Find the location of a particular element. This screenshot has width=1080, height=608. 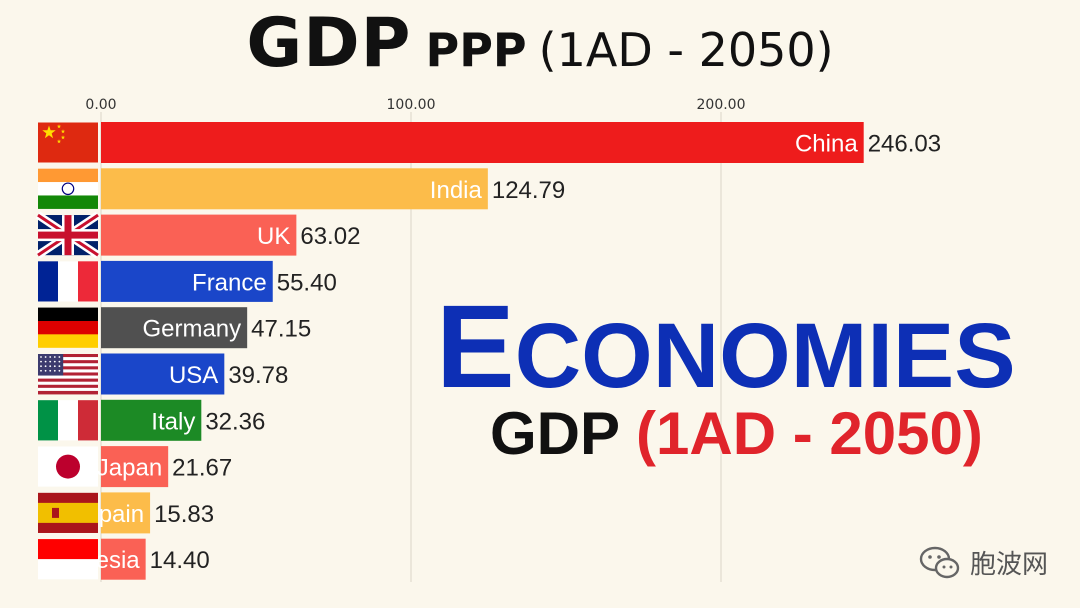

spain-flag-icon is located at coordinates (68, 512).